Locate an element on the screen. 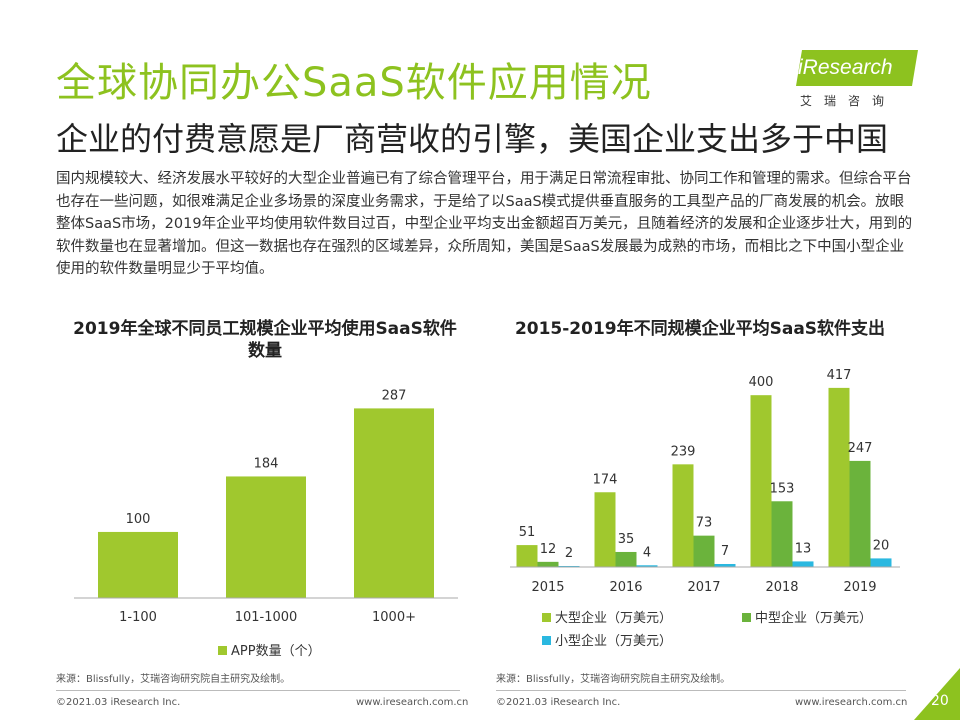 The height and width of the screenshot is (720, 960). chart2-source: 来源：Blissfully，艾瑞咨询研究院自主研究及绘制。 is located at coordinates (613, 679).